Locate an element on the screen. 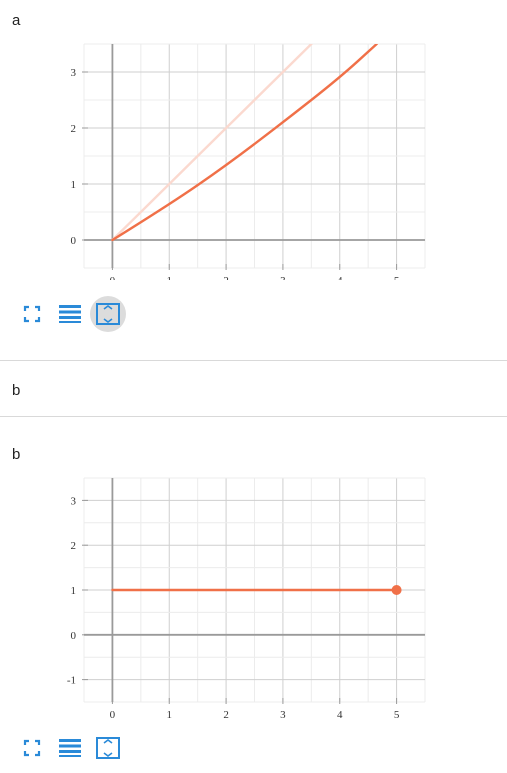  graph-b-toolbar is located at coordinates (71, 748).